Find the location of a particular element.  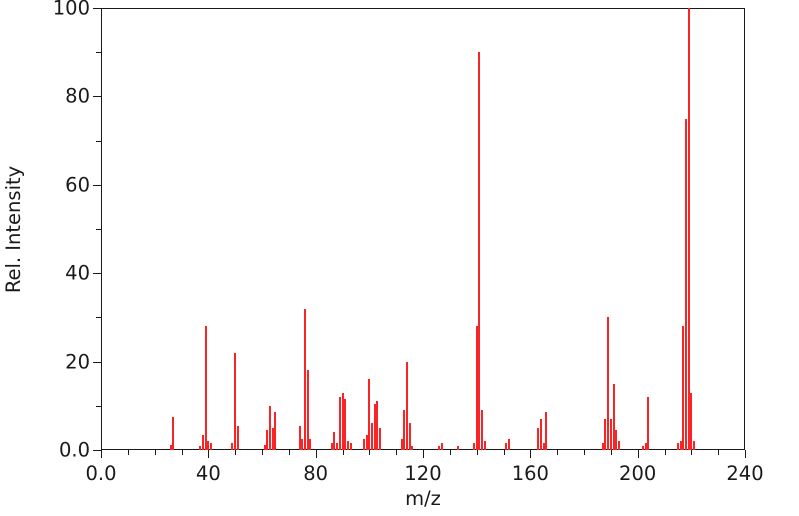

y-tick-label: 0.0 is located at coordinates (74, 450).